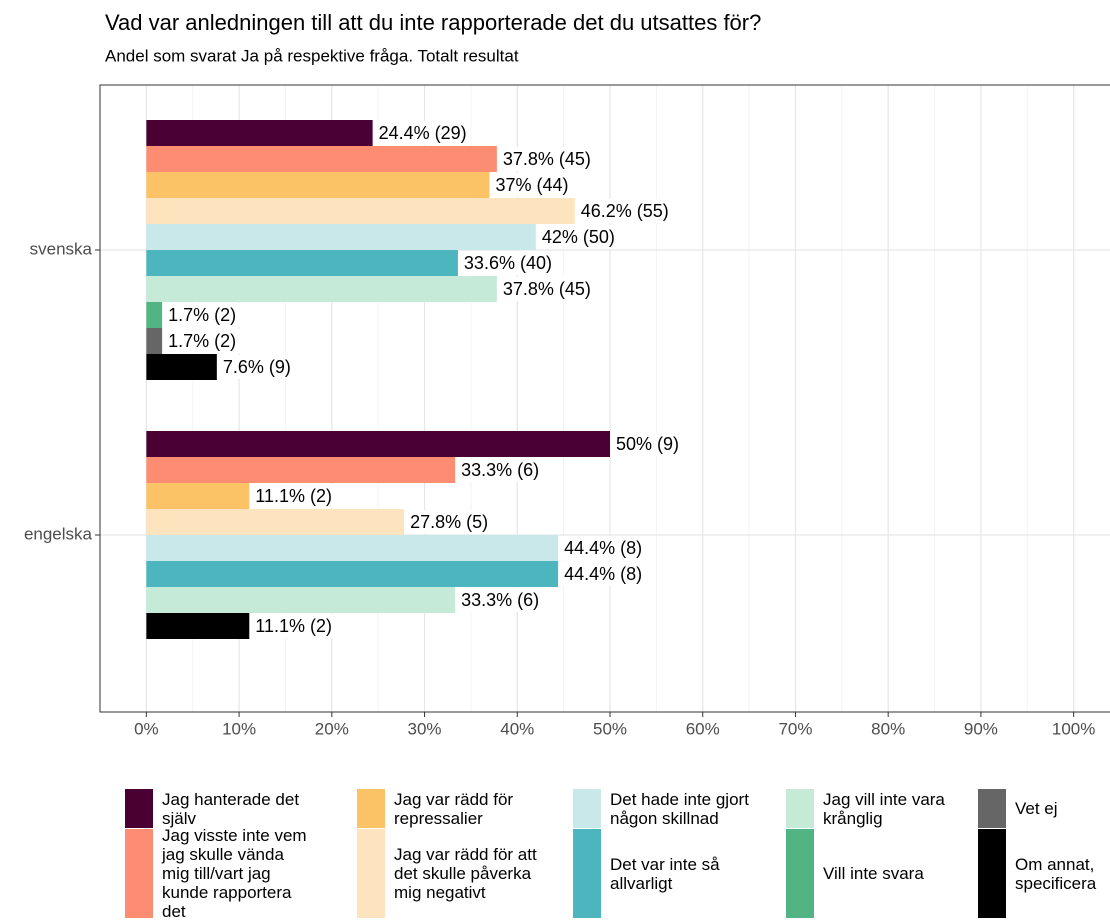 Image resolution: width=1110 pixels, height=921 pixels. What do you see at coordinates (1036, 808) in the screenshot?
I see `legend-label: Vet ej` at bounding box center [1036, 808].